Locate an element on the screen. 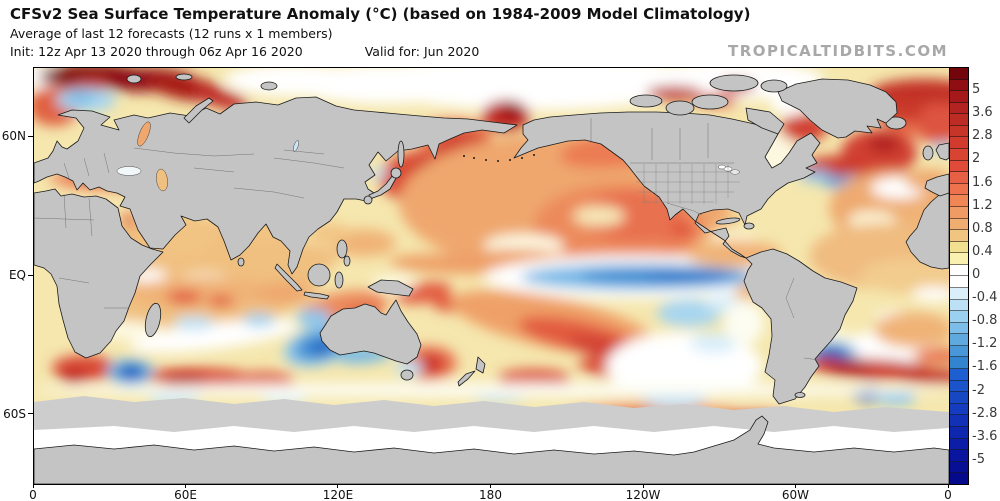  inland-waters is located at coordinates (428, 156).